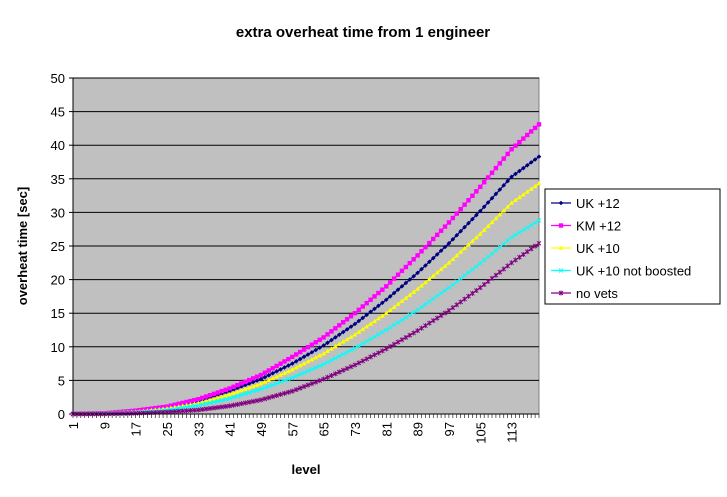 The image size is (727, 497). Describe the element at coordinates (621, 271) in the screenshot. I see `legend-entry: UK +10 not boosted` at that location.